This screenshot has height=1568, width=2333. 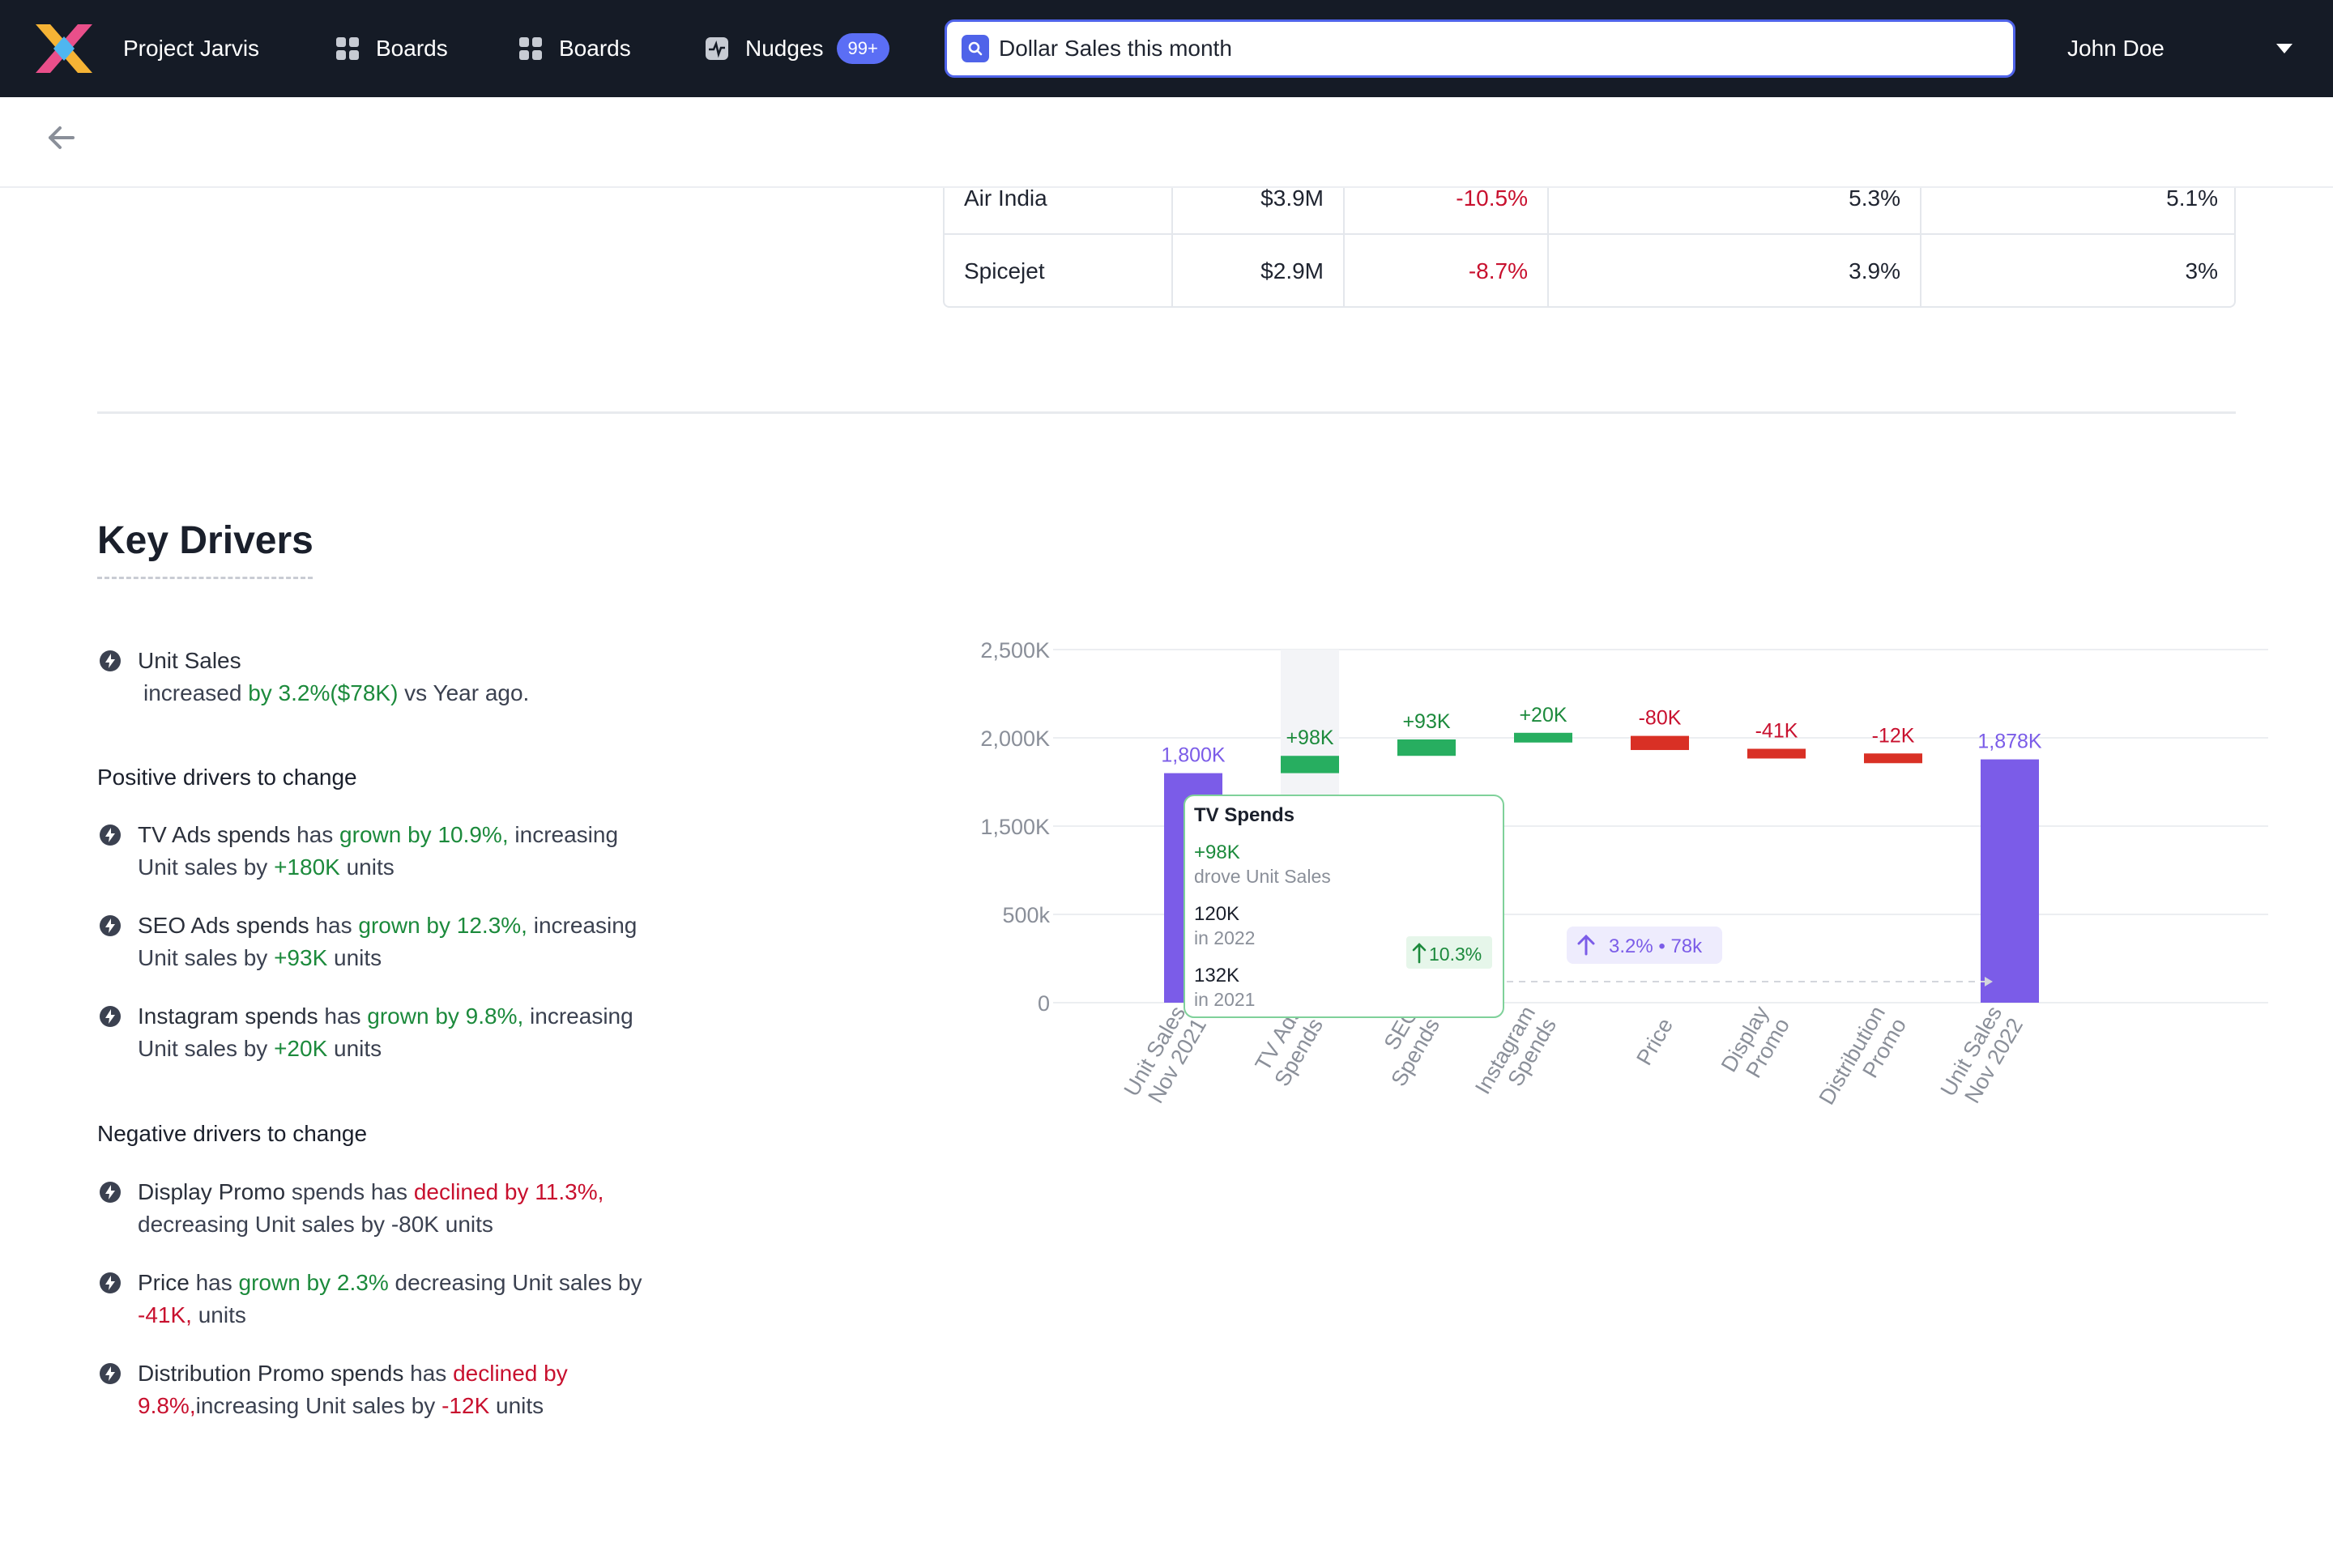 I want to click on y-tick-label: 500k, so click(x=1026, y=915).